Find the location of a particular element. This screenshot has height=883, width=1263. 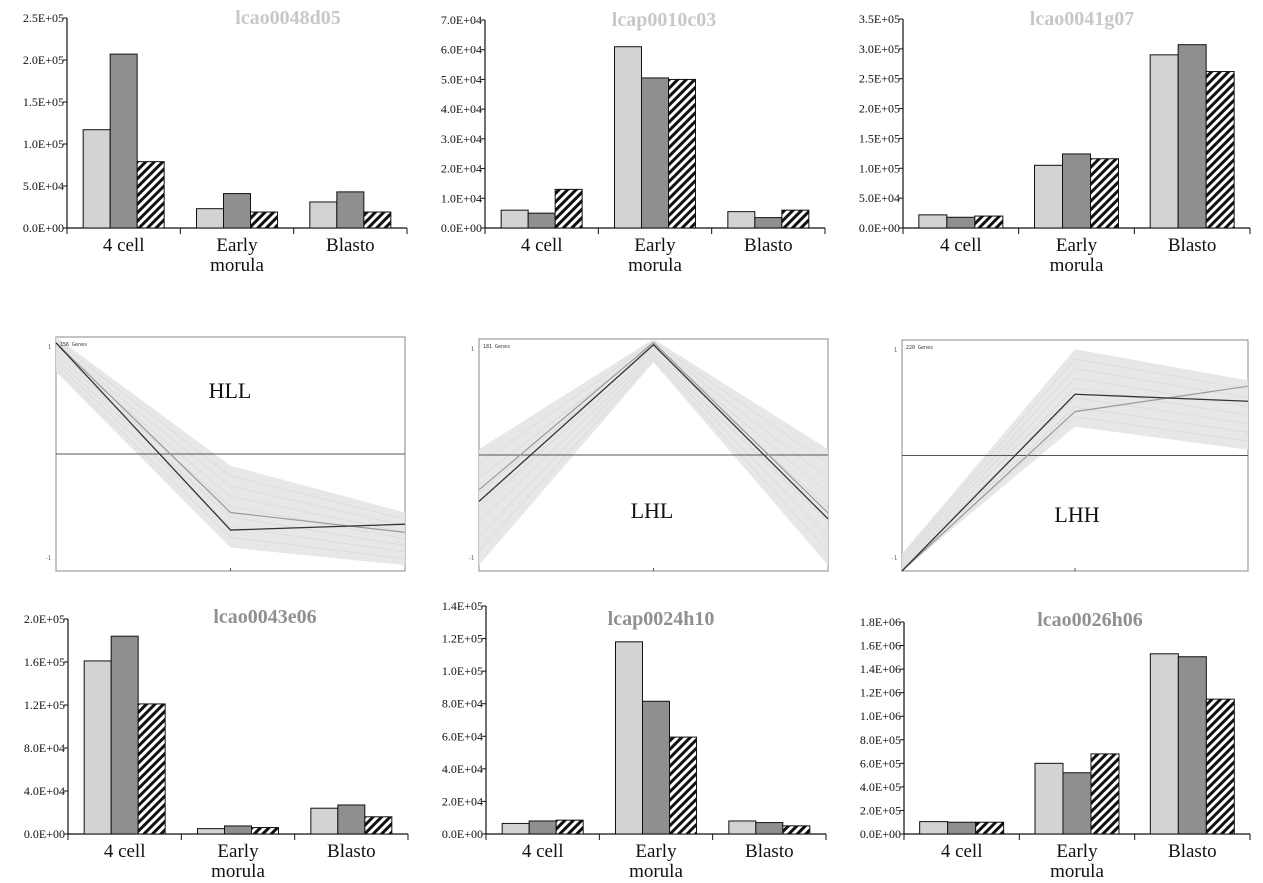

y-tick-label: 1.4E+05 is located at coordinates (462, 606).